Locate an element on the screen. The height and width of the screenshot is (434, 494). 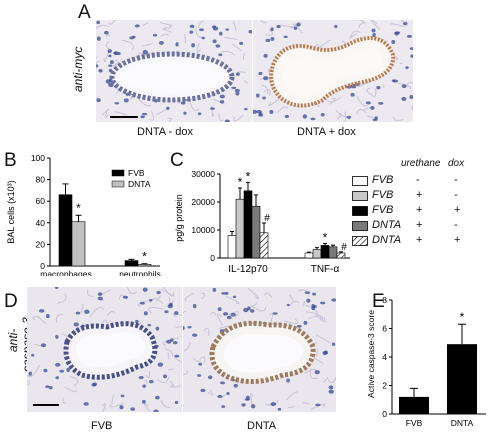
legend-c-row: DNTA + + is located at coordinates (422, 241).